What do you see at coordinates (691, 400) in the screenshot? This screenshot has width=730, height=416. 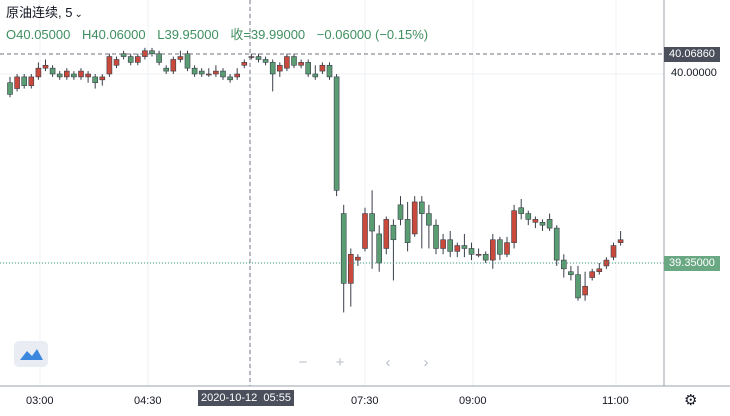 I see `gear-icon: ⚙` at bounding box center [691, 400].